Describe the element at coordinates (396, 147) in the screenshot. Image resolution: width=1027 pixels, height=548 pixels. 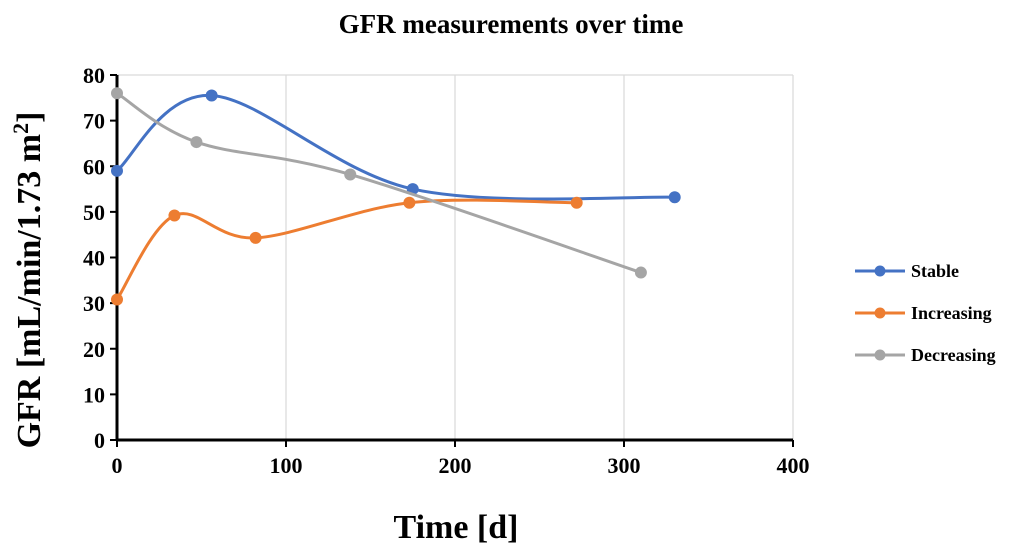
I see `series-line-stable` at that location.